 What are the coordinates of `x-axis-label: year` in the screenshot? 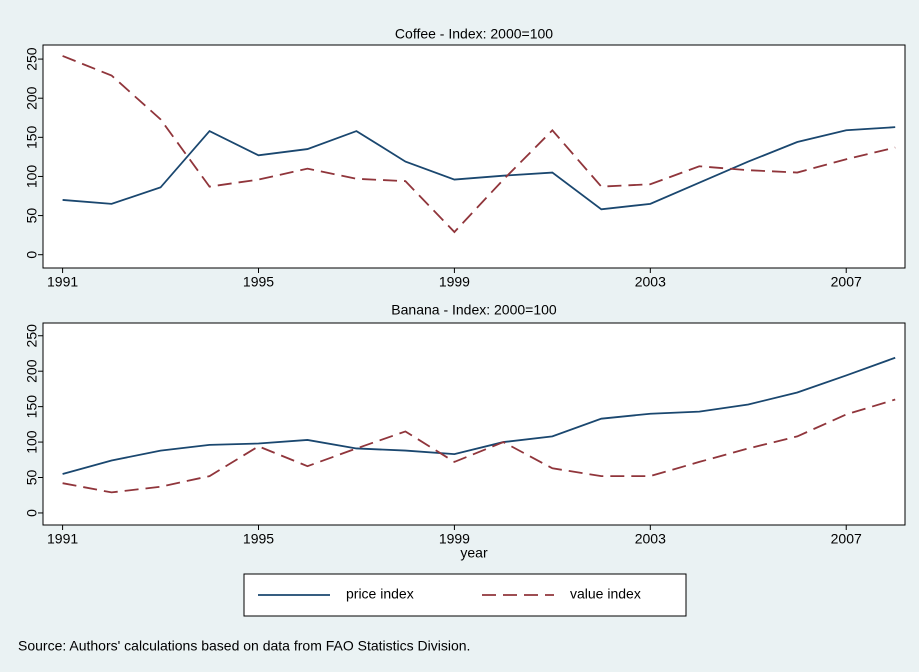 It's located at (474, 553).